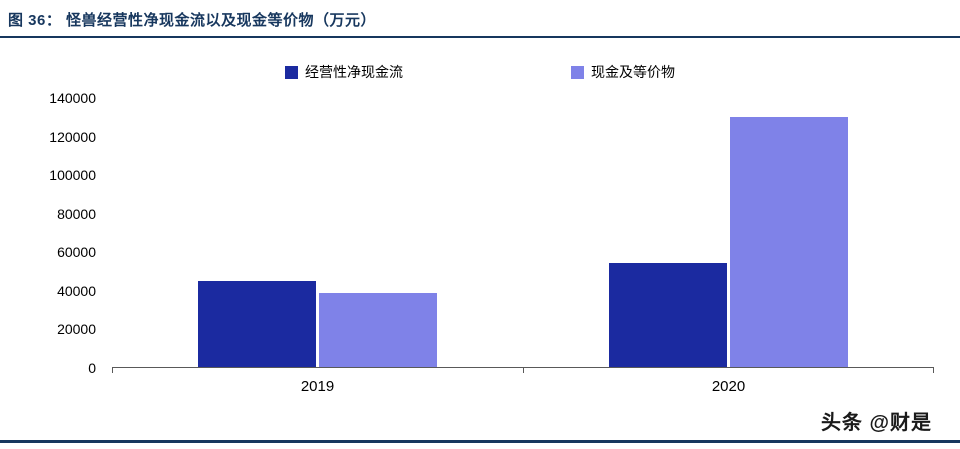 This screenshot has width=960, height=449. Describe the element at coordinates (72, 175) in the screenshot. I see `y-tick-label: 100000` at that location.